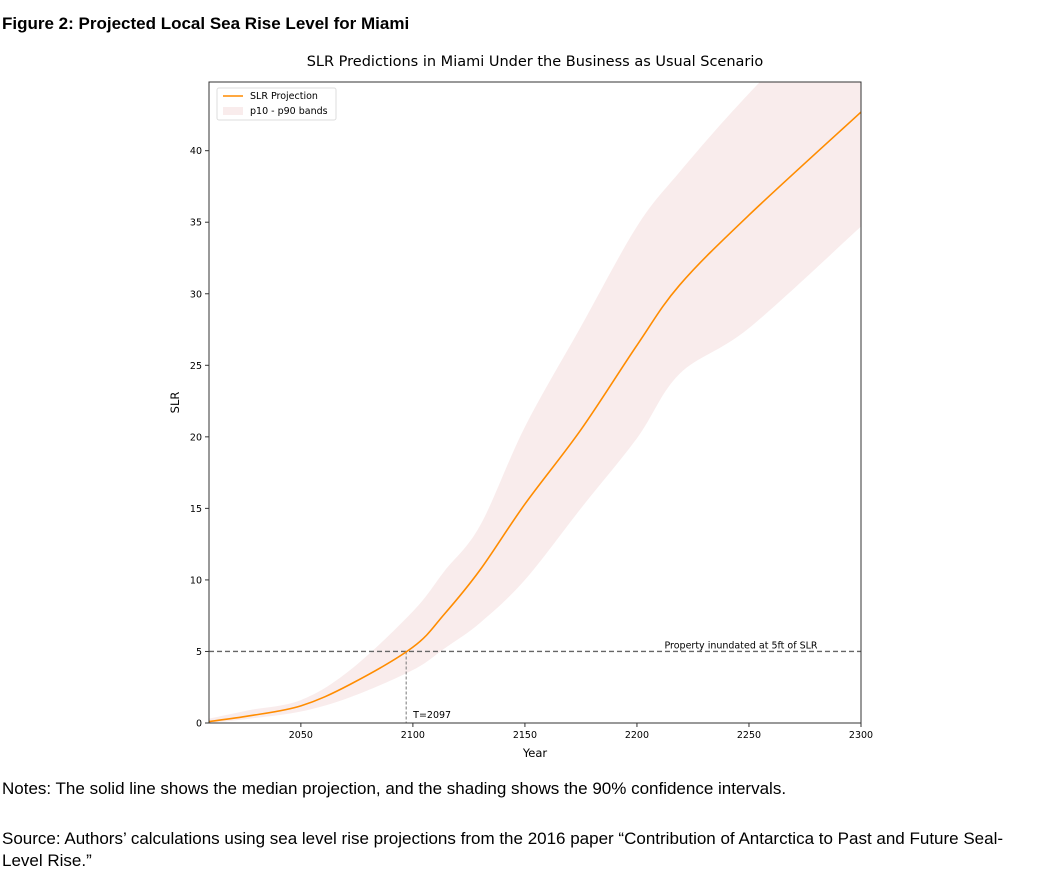  Describe the element at coordinates (740, 645) in the screenshot. I see `threshold-label: Property inundated at 5ft of SLR` at that location.